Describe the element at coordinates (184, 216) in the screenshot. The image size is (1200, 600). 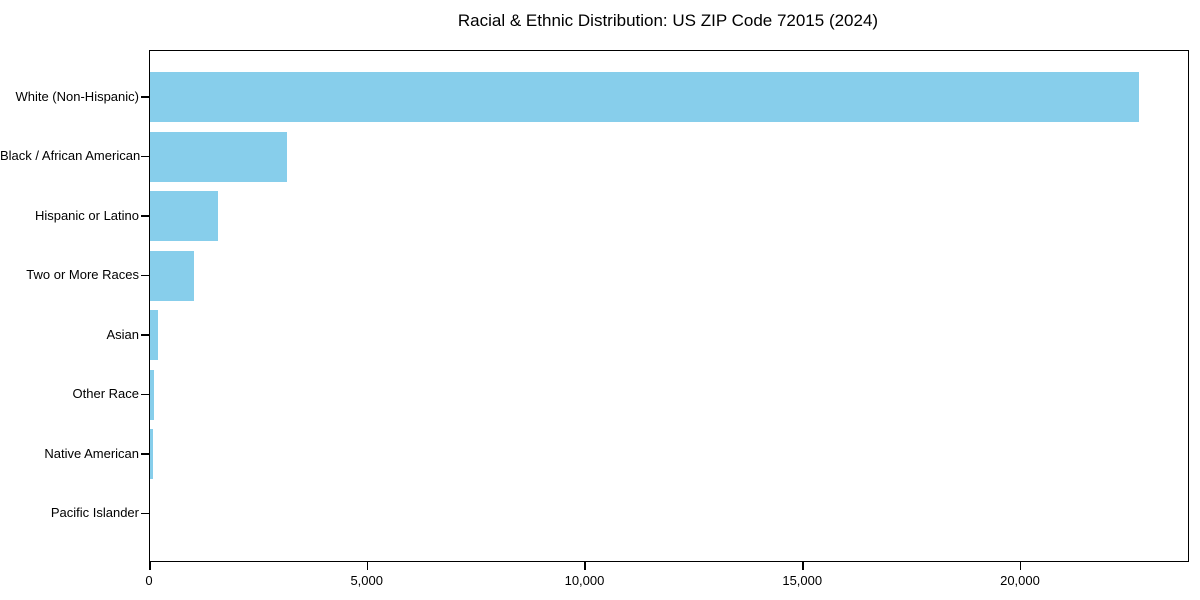
I see `bar-hispanic-or-latino` at that location.